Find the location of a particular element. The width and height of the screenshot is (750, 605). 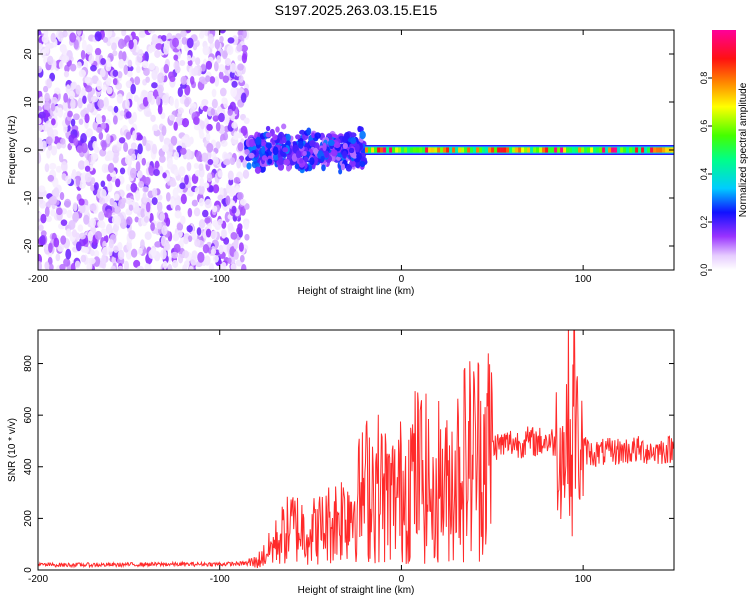

snr-y-label: SNR (10 * v/v) is located at coordinates (12, 450).